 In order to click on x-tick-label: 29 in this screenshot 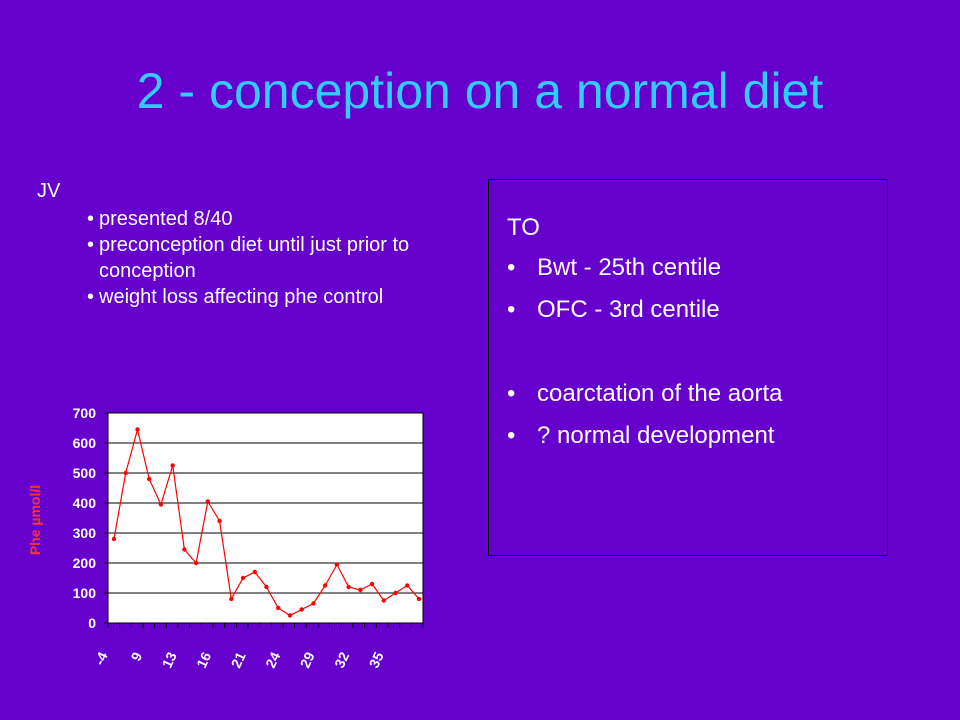, I will do `click(307, 659)`.